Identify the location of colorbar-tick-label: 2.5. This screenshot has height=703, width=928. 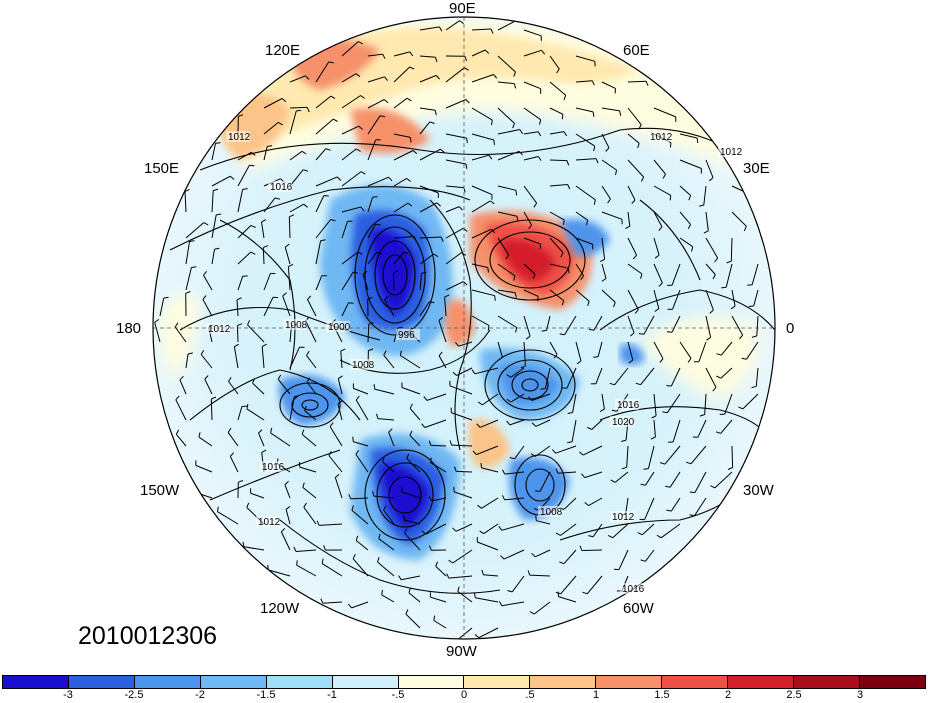
(793, 695).